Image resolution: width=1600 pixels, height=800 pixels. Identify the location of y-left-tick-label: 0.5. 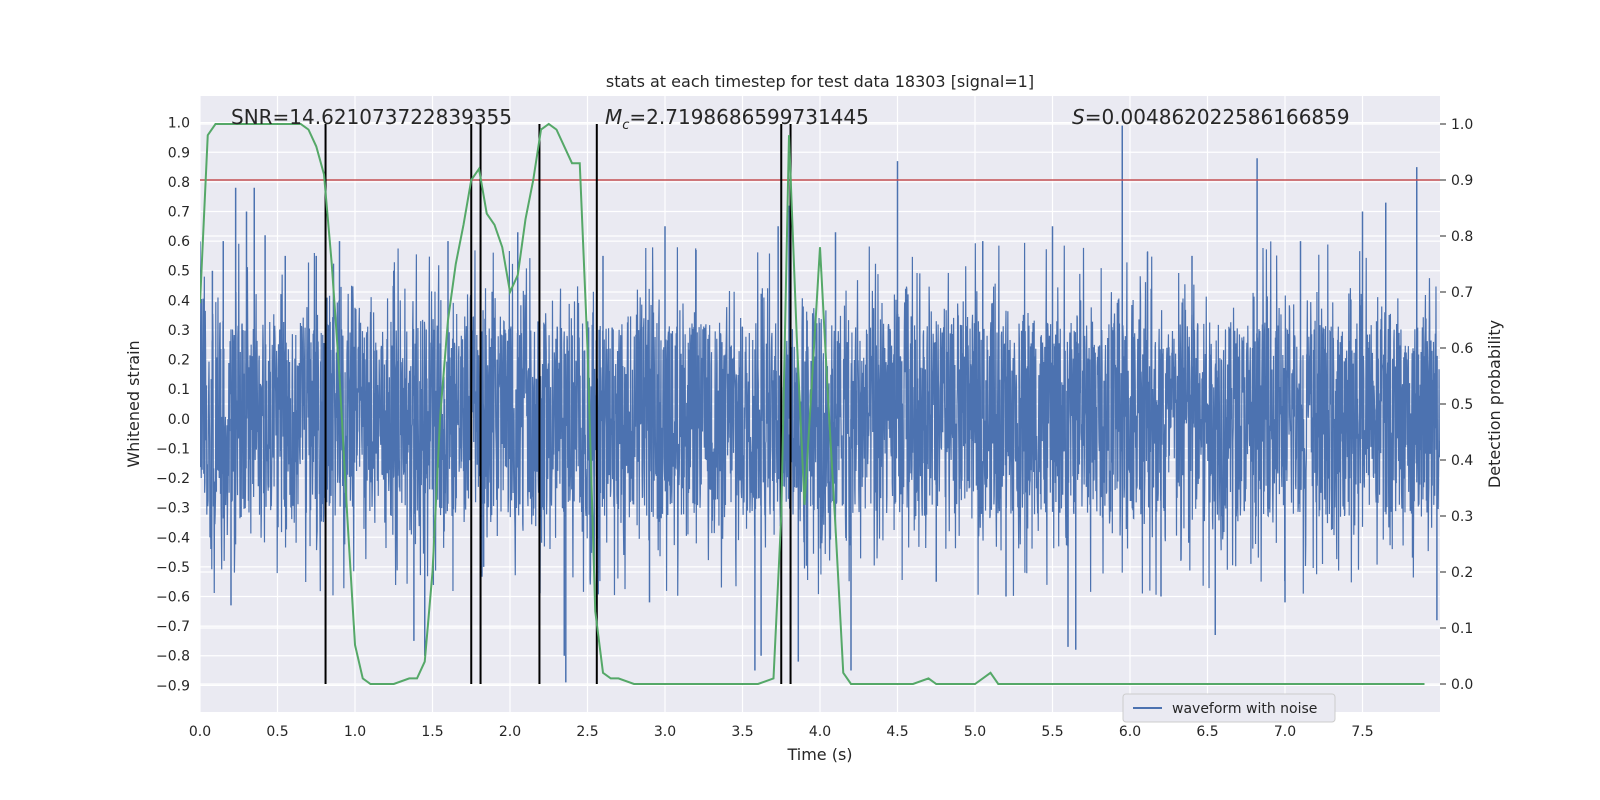
(179, 272).